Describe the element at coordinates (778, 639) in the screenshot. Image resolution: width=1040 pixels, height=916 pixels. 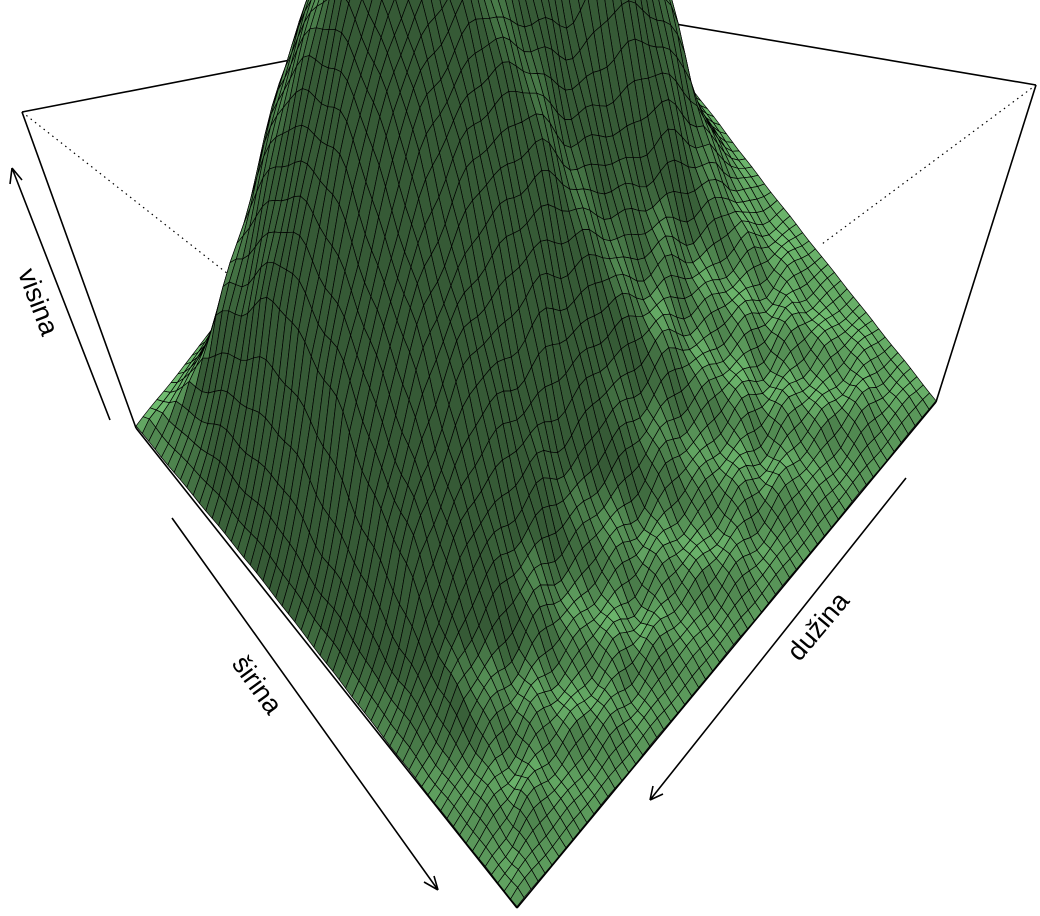
I see `x-axis-arrow` at that location.